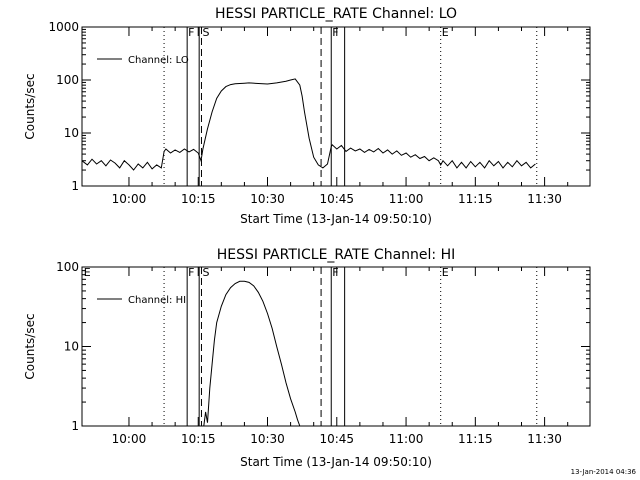  Describe the element at coordinates (75, 426) in the screenshot. I see `chart1-ytick-label: 1` at that location.